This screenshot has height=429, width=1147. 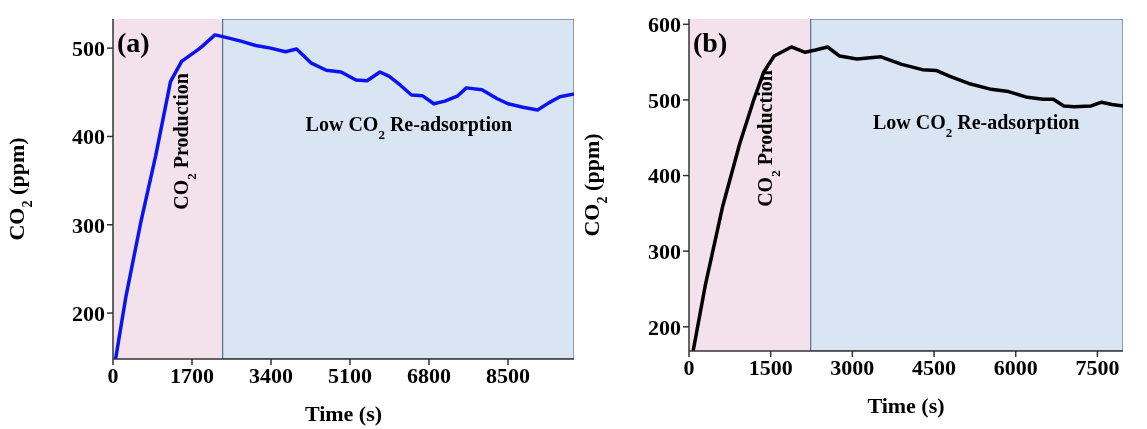 What do you see at coordinates (508, 375) in the screenshot?
I see `x-tick-label: 8500` at bounding box center [508, 375].